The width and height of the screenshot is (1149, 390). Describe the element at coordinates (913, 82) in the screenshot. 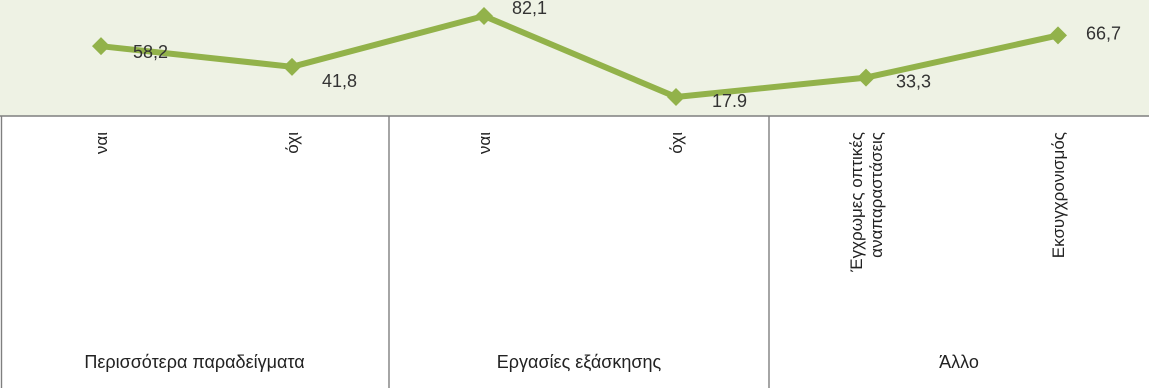

I see `data-label-5: 33,3` at that location.